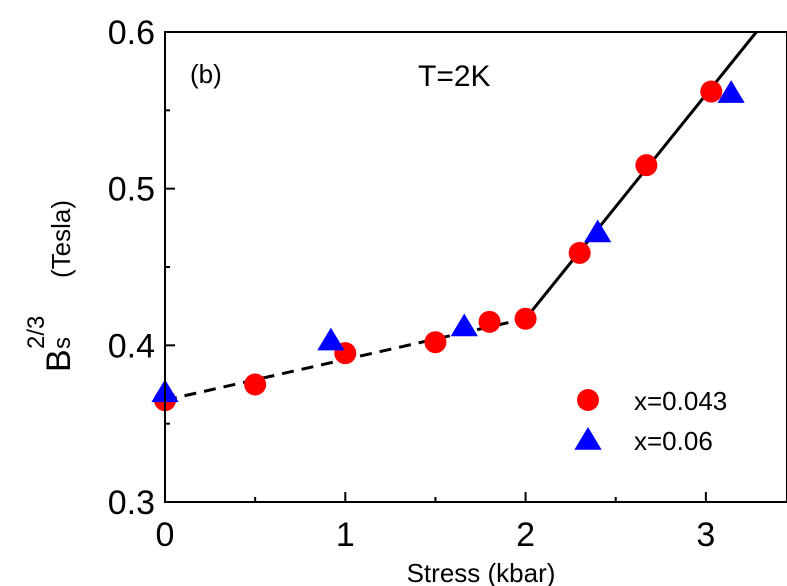 The image size is (787, 586). What do you see at coordinates (131, 190) in the screenshot?
I see `y-tick-label: 0.5` at bounding box center [131, 190].